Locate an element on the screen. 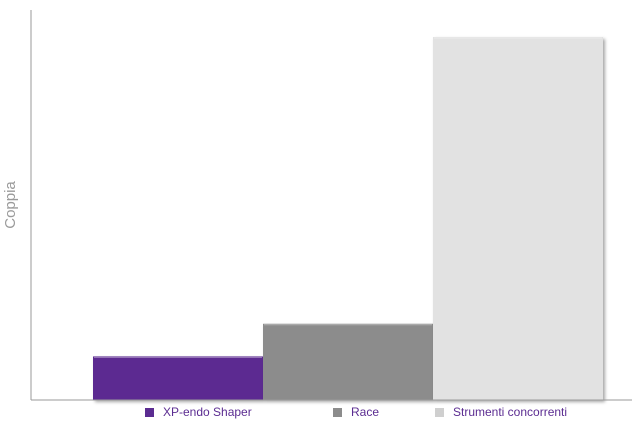 Image resolution: width=641 pixels, height=422 pixels. legend-swatch-xp-endo-shaper is located at coordinates (149, 412).